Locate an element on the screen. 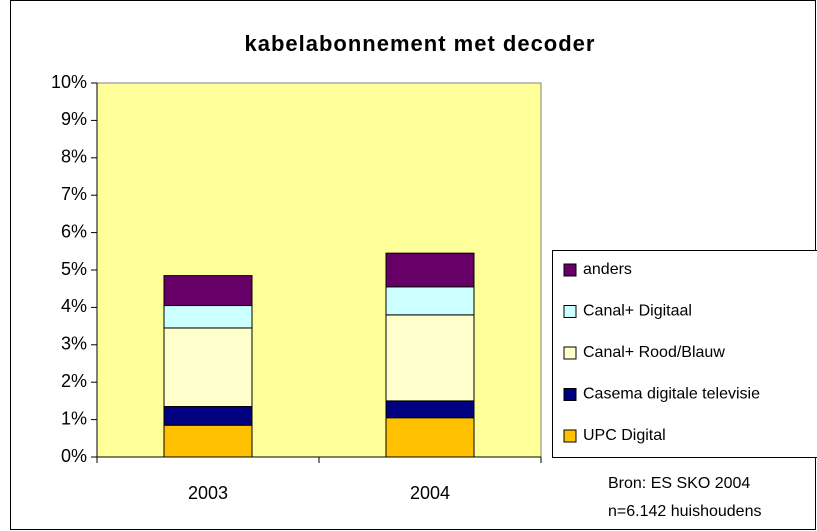  legend-label: anders is located at coordinates (607, 269).